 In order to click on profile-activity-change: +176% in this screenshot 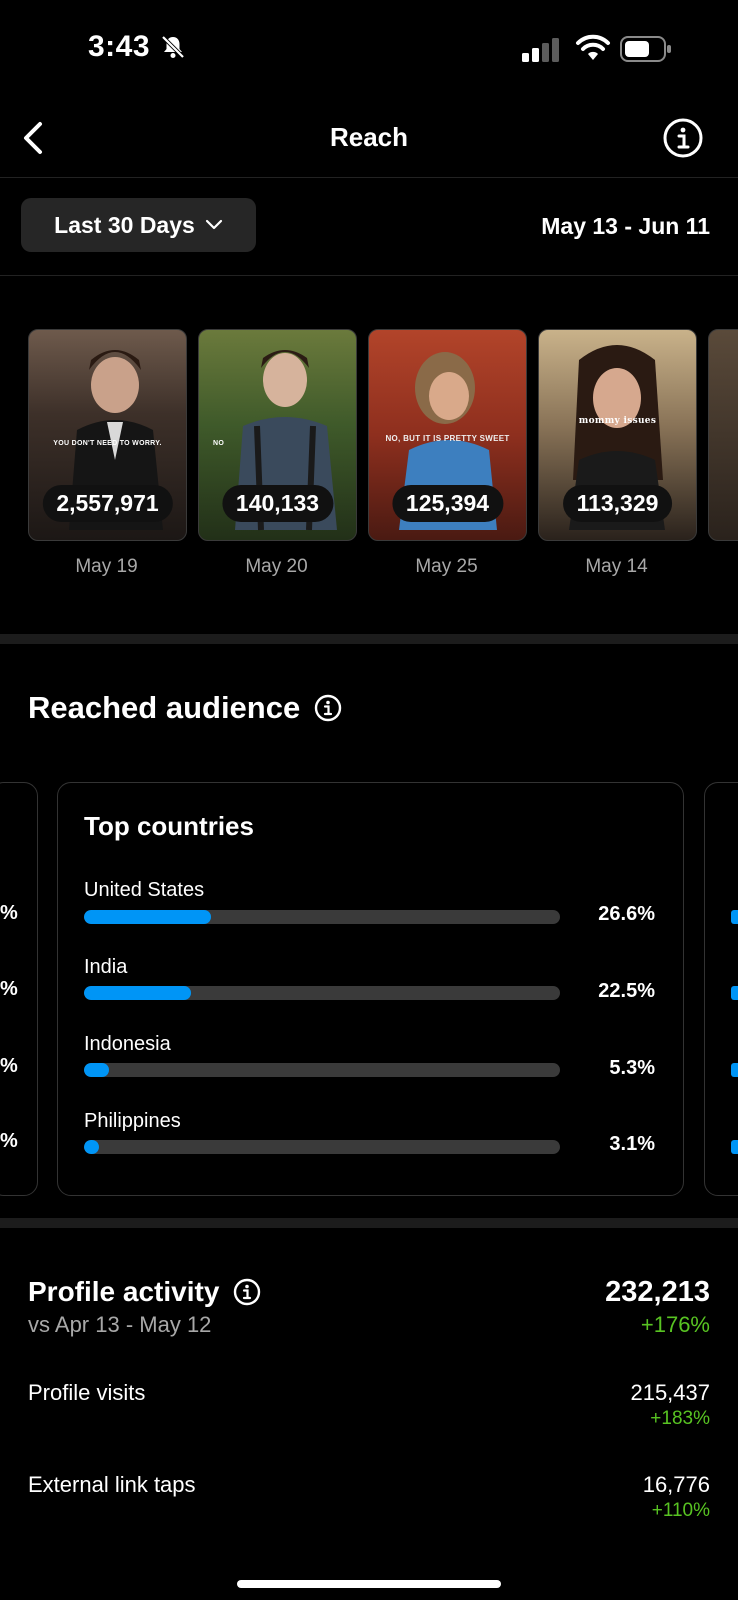, I will do `click(675, 1324)`.